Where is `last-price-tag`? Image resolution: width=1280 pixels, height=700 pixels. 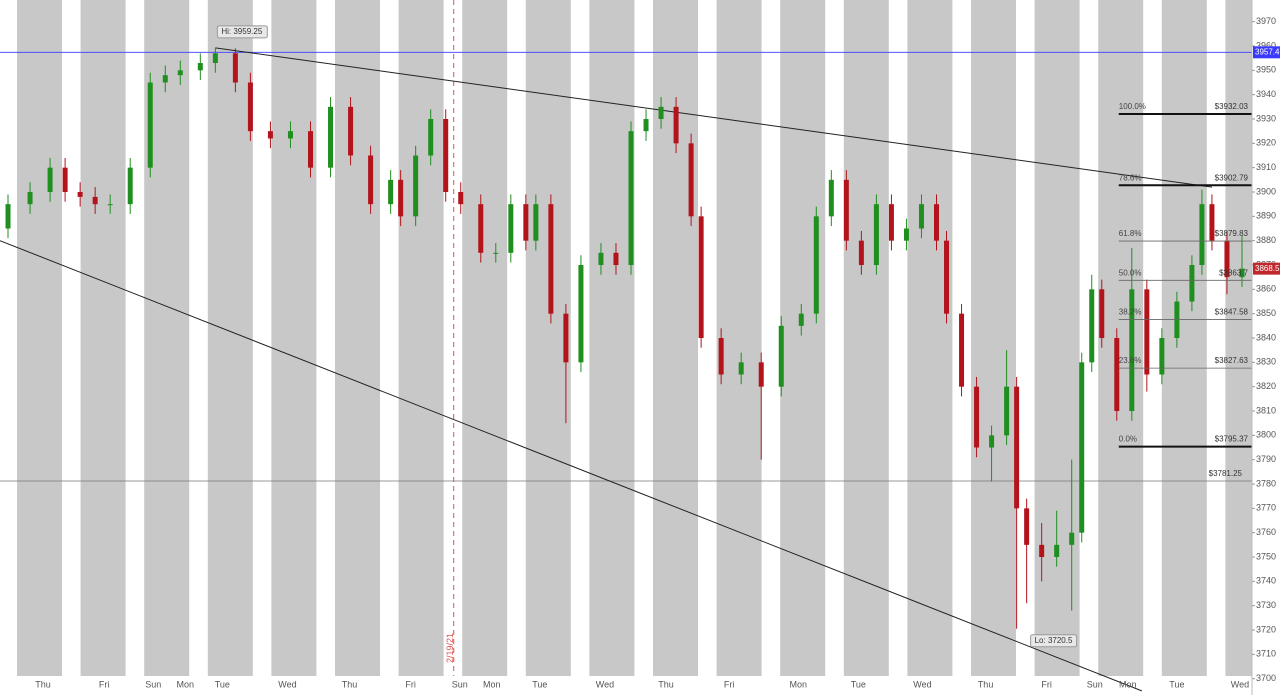 last-price-tag is located at coordinates (1266, 268).